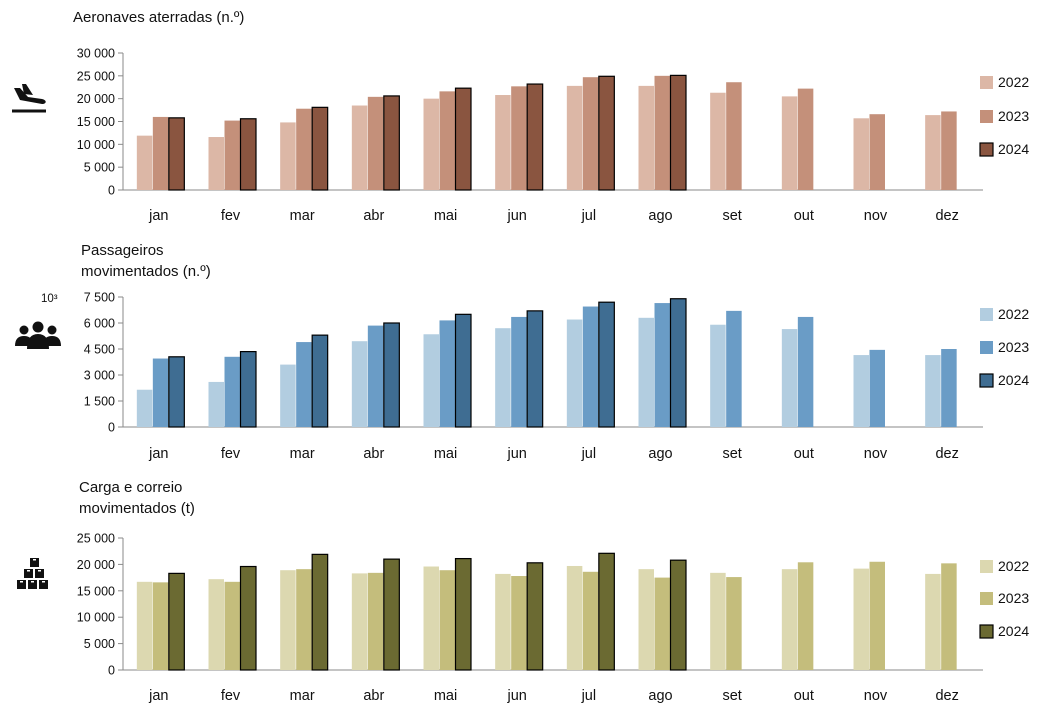 The width and height of the screenshot is (1063, 704). What do you see at coordinates (231, 696) in the screenshot?
I see `x-category-label: fev` at bounding box center [231, 696].